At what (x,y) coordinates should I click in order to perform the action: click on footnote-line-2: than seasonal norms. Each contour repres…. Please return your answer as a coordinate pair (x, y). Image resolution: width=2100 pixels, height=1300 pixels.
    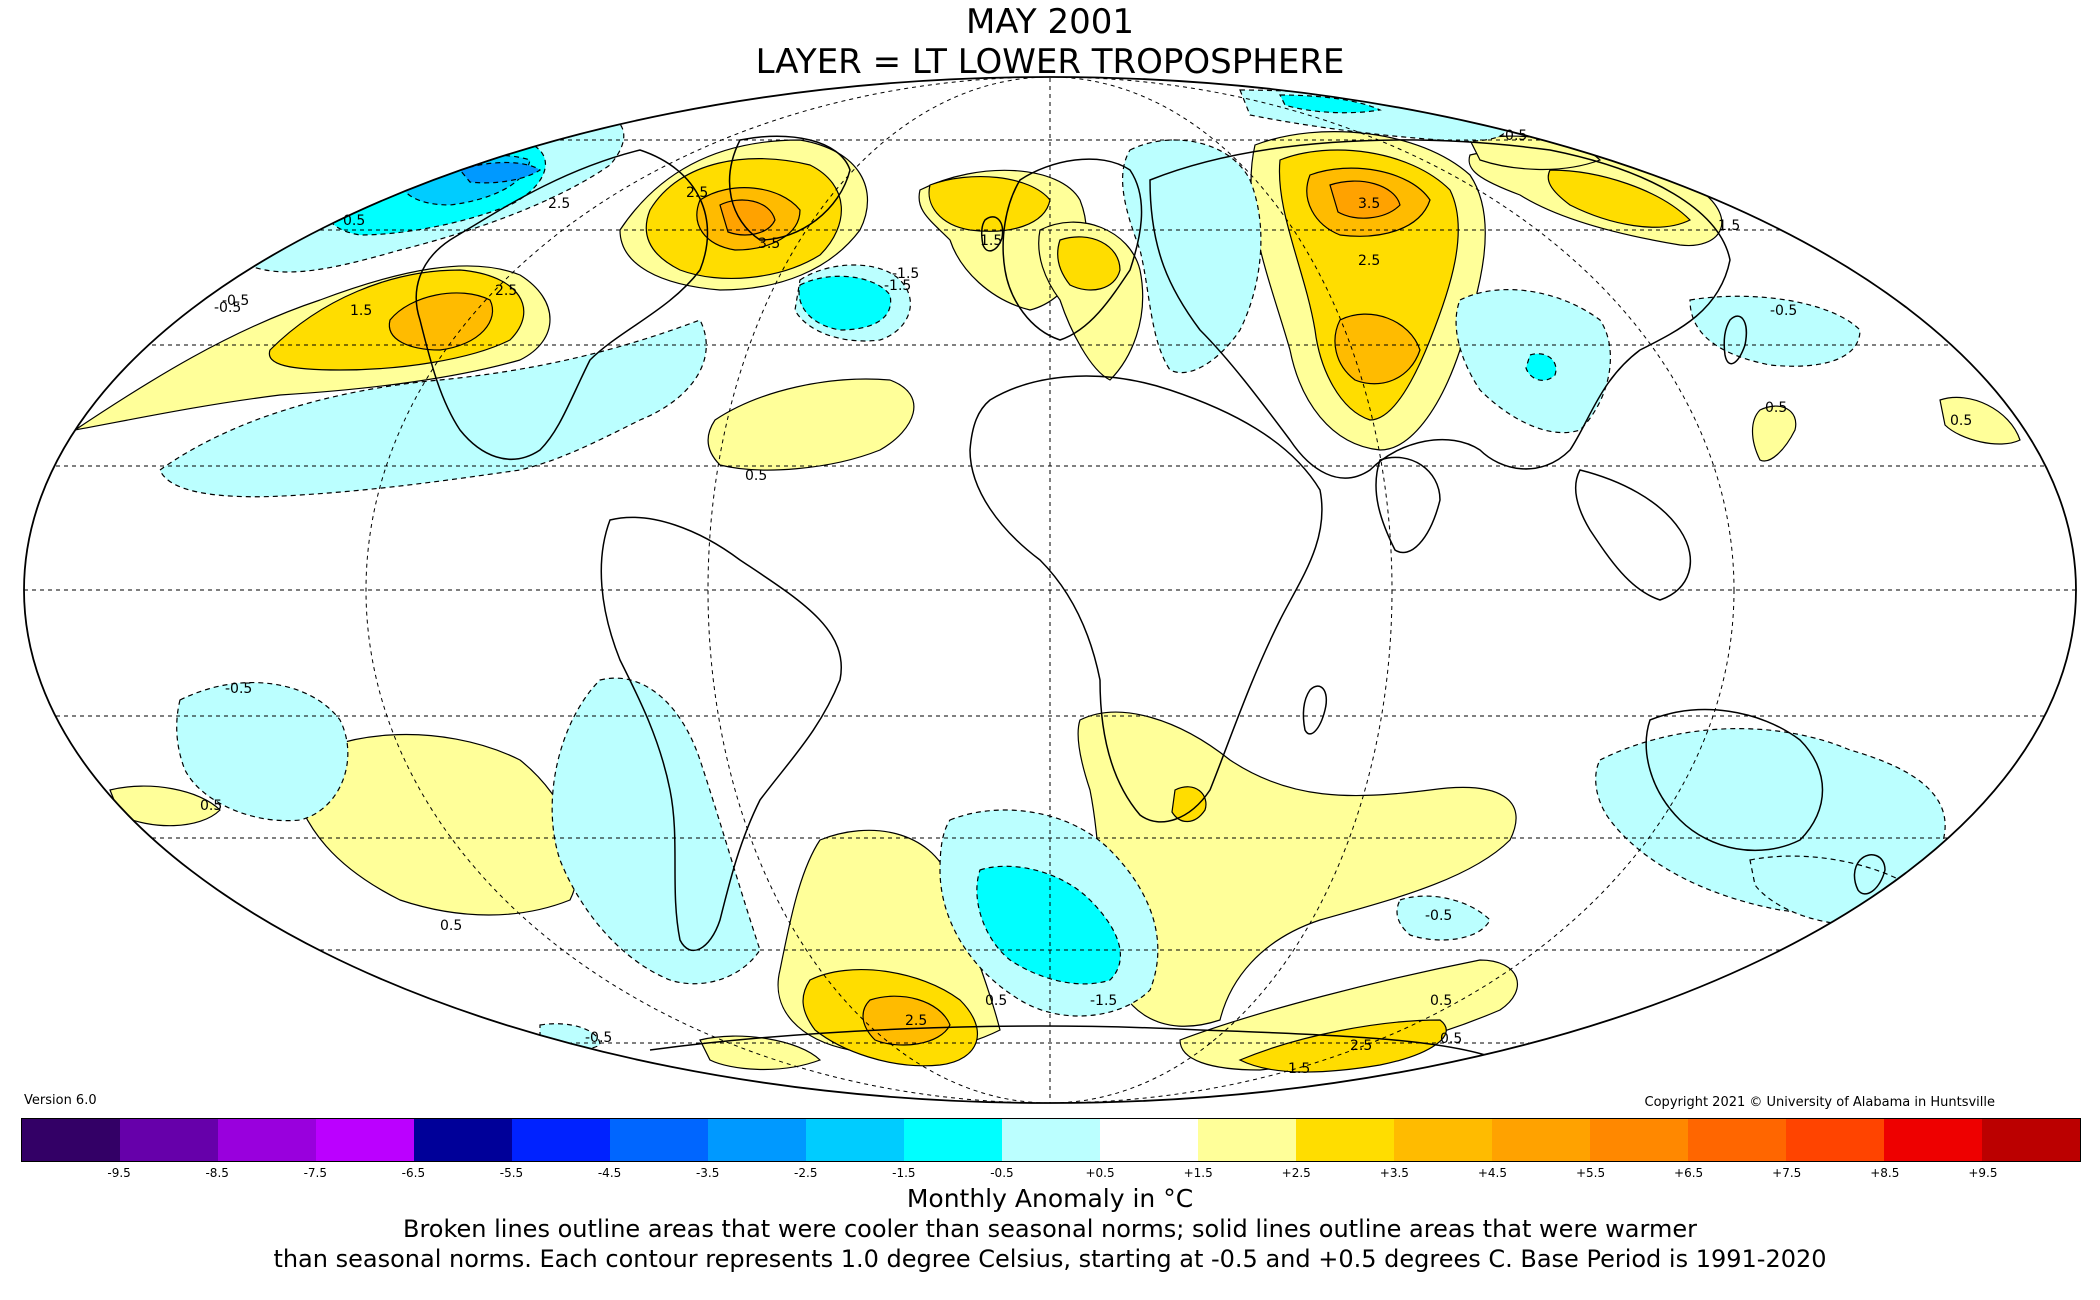
    Looking at the image, I should click on (1050, 1259).